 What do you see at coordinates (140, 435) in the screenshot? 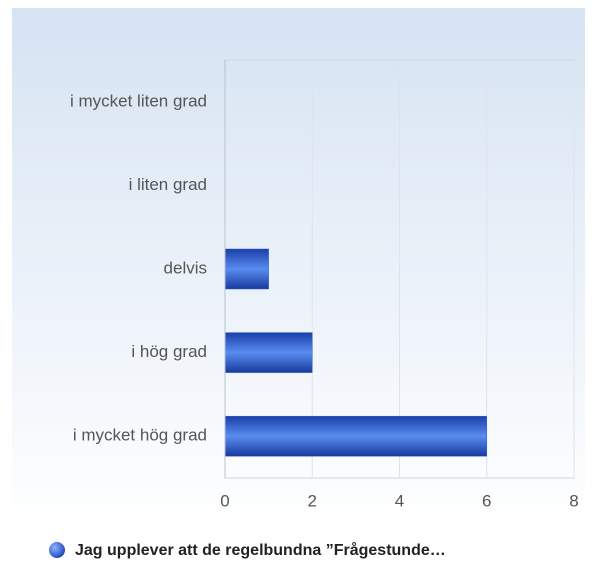
I see `y-tick-label: i mycket hög grad` at bounding box center [140, 435].